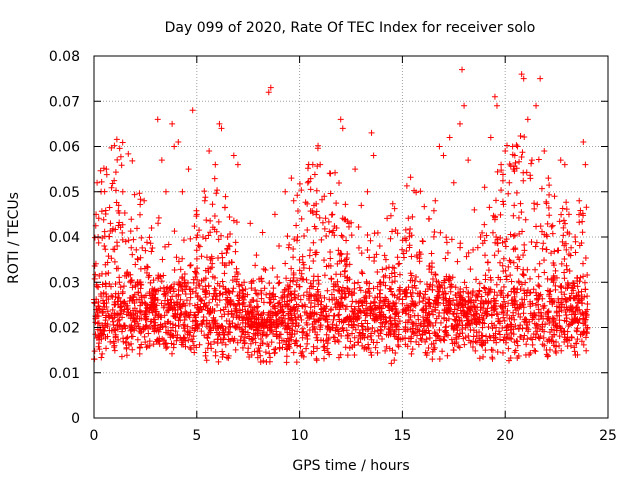 The height and width of the screenshot is (480, 640). Describe the element at coordinates (402, 436) in the screenshot. I see `x-tick-label: 15` at that location.